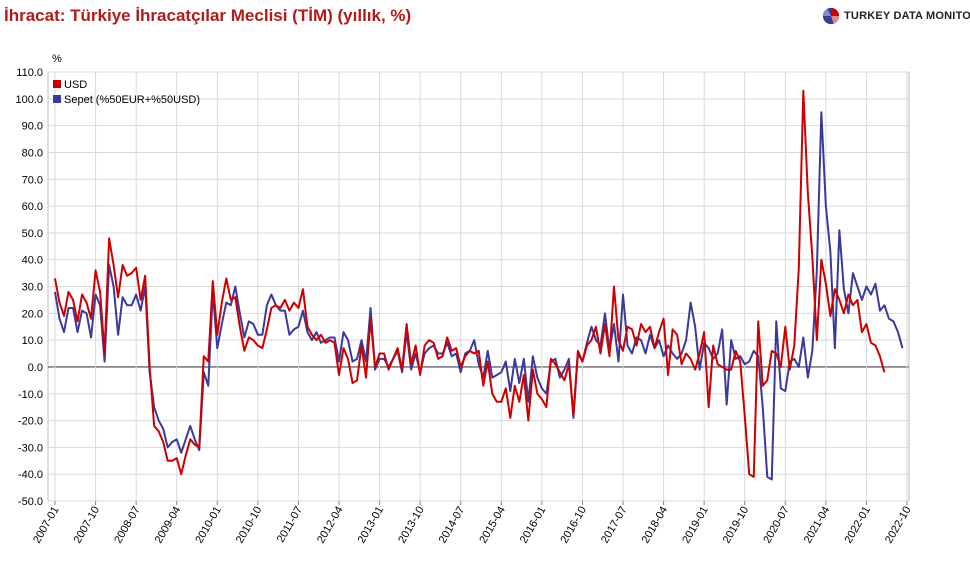  Describe the element at coordinates (168, 525) in the screenshot. I see `x-tick-label: 2009-04` at that location.